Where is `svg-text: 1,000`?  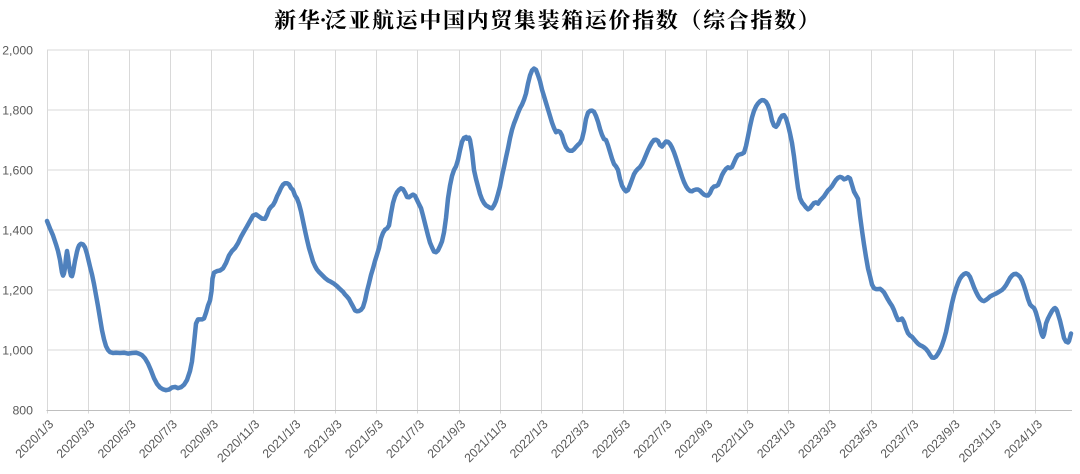 svg-text: 1,000 is located at coordinates (17, 351).